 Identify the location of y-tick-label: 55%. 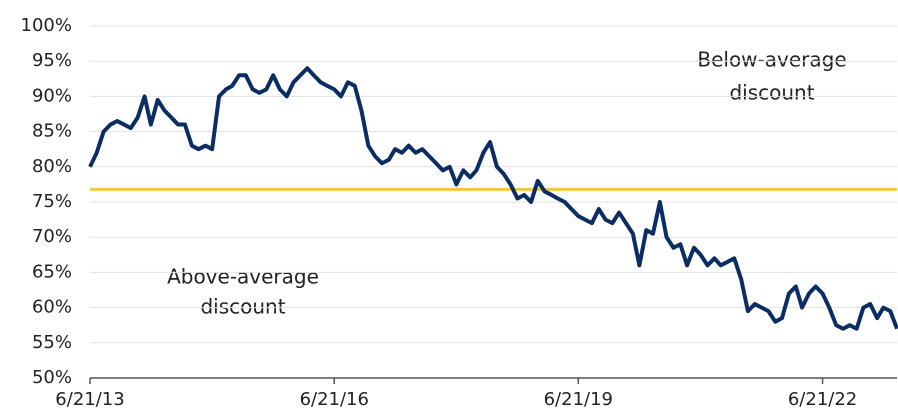
(52, 342).